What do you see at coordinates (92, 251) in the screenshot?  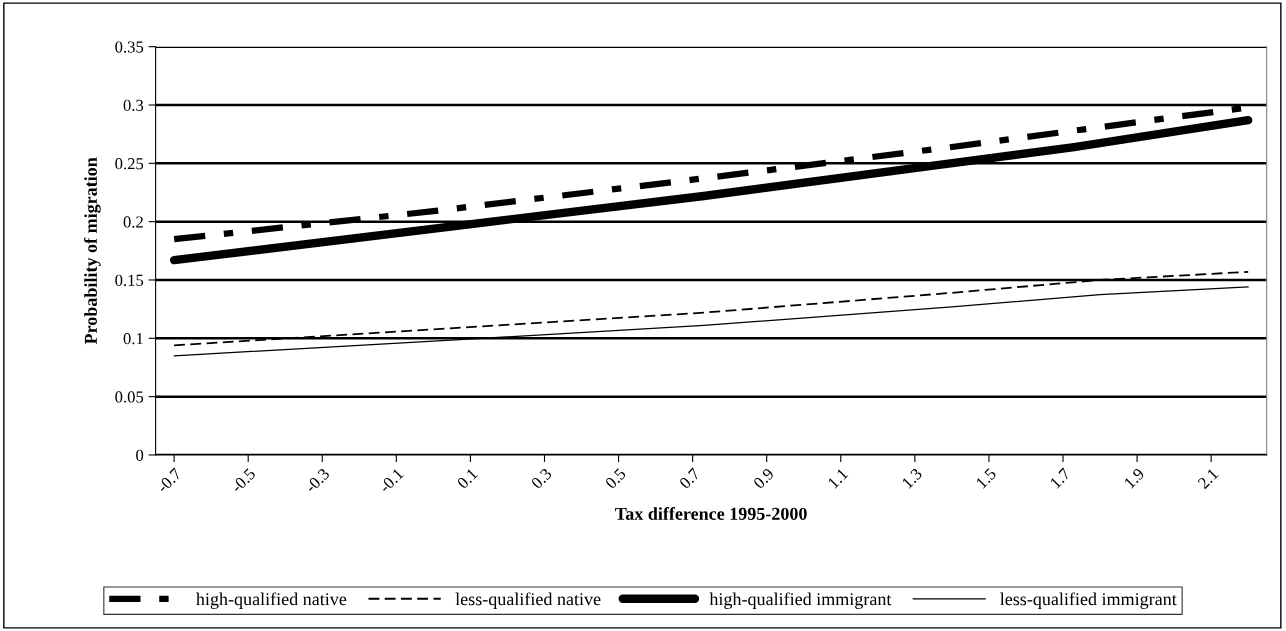 I see `y-axis-title: Probability of migration` at bounding box center [92, 251].